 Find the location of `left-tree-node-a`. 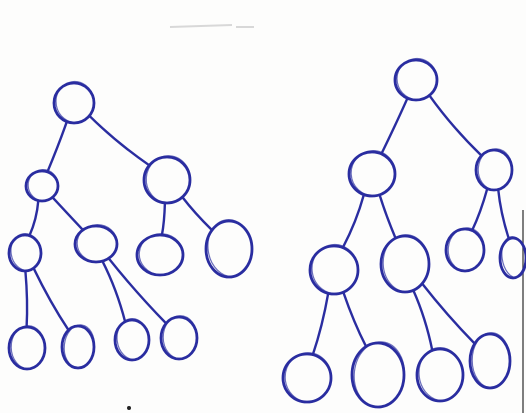

left-tree-node-a is located at coordinates (42, 186).